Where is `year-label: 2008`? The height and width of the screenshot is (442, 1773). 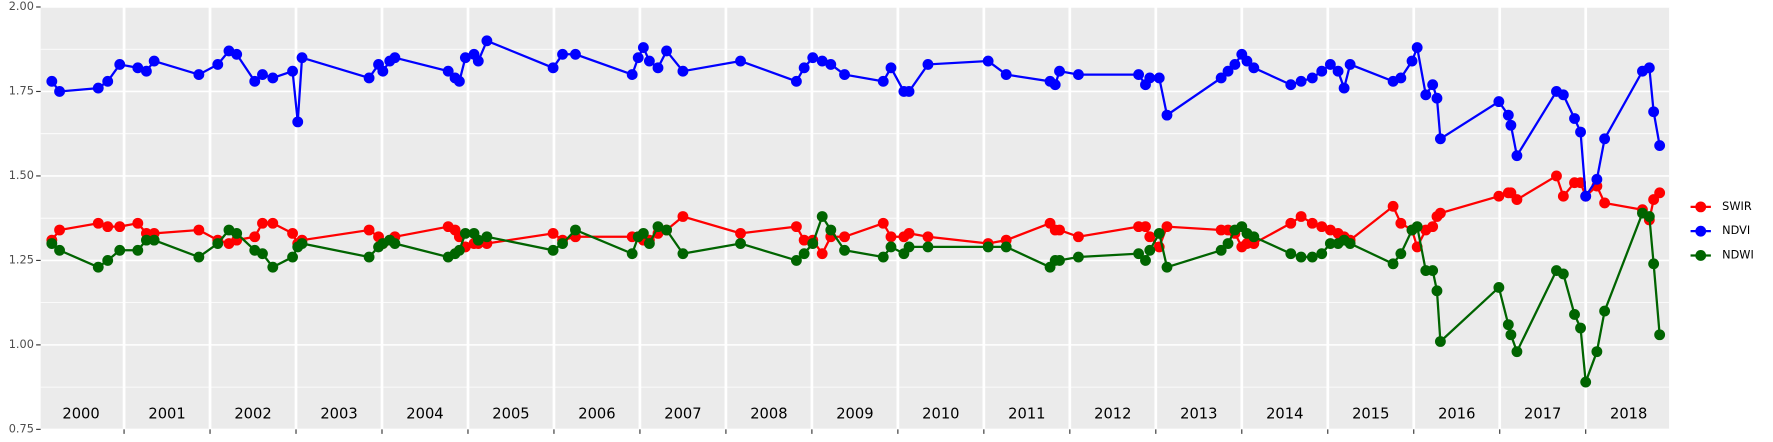 year-label: 2008 is located at coordinates (768, 414).